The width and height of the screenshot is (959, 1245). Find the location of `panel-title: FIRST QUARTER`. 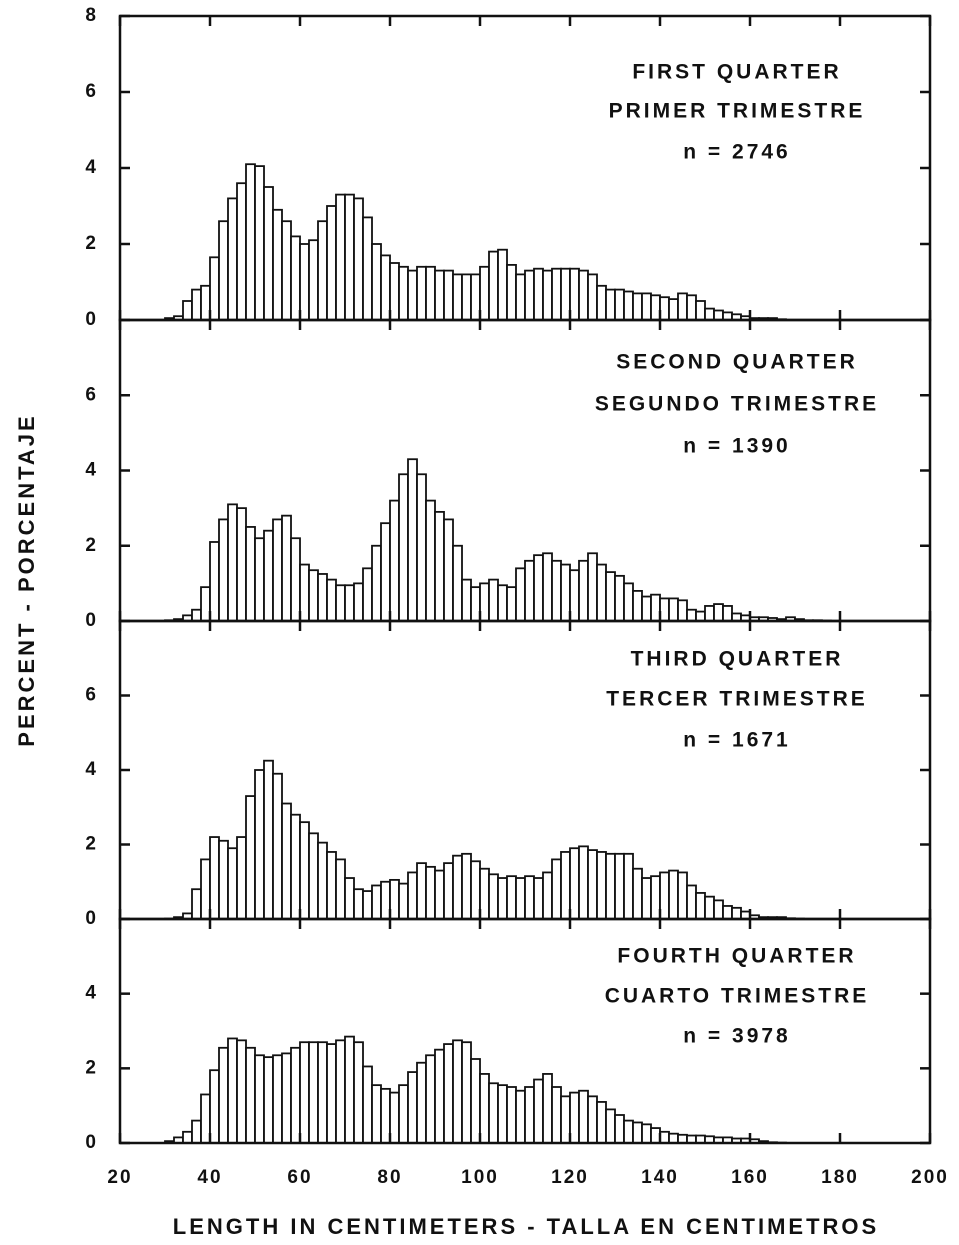

panel-title: FIRST QUARTER is located at coordinates (736, 72).